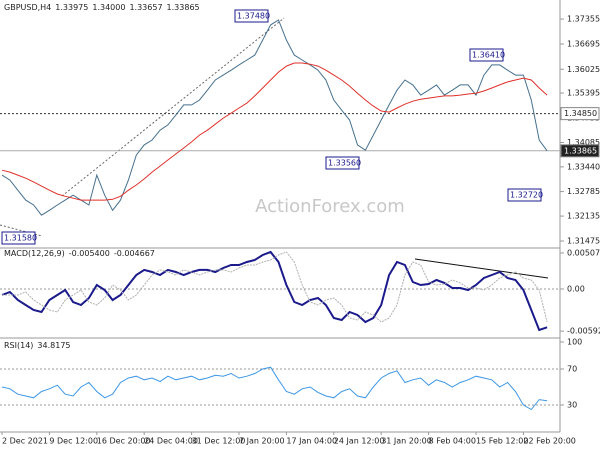  I want to click on price-annotation-label: 1.33560, so click(344, 163).